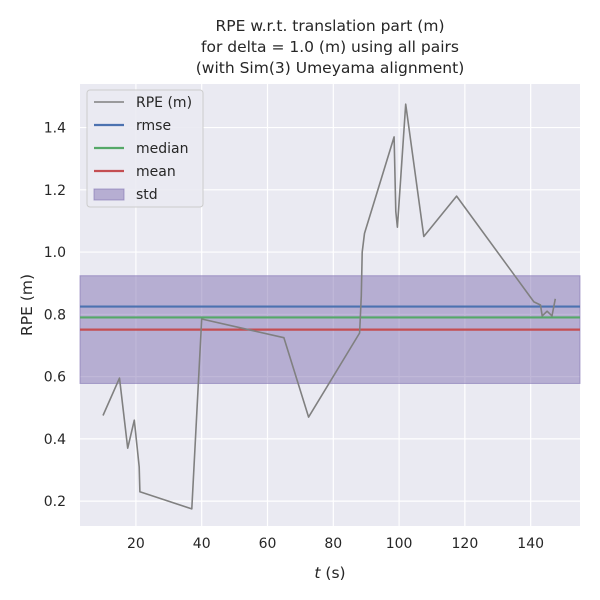  What do you see at coordinates (27, 305) in the screenshot?
I see `y-axis-label: RPE (m)` at bounding box center [27, 305].